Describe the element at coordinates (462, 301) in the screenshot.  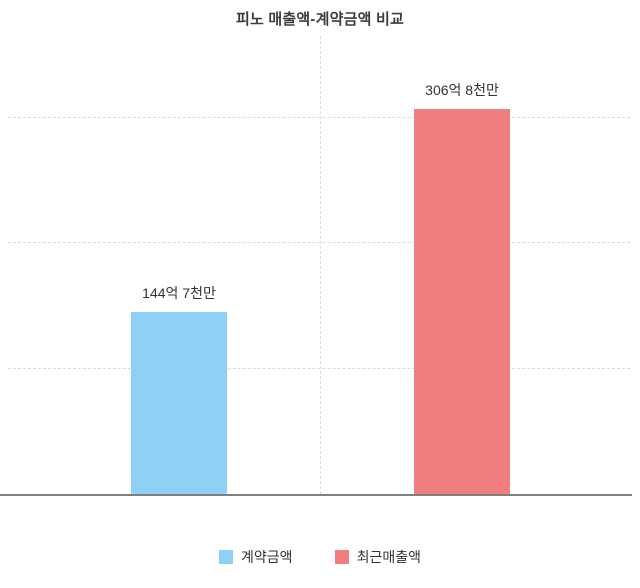
I see `bar-revenue` at that location.